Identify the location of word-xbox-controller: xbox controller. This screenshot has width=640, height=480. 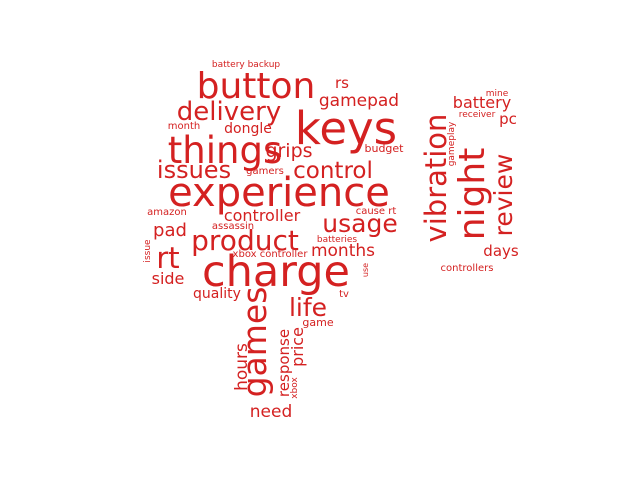
(271, 254).